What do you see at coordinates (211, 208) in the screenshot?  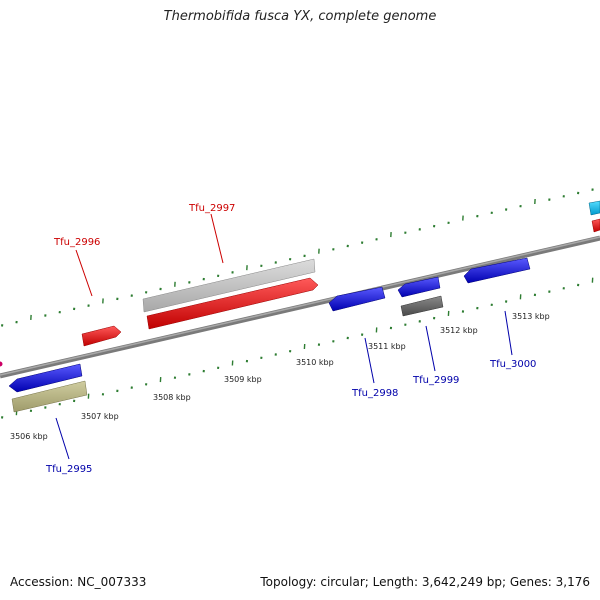 I see `gene-label-Tfu_2997: Tfu_2997` at bounding box center [211, 208].